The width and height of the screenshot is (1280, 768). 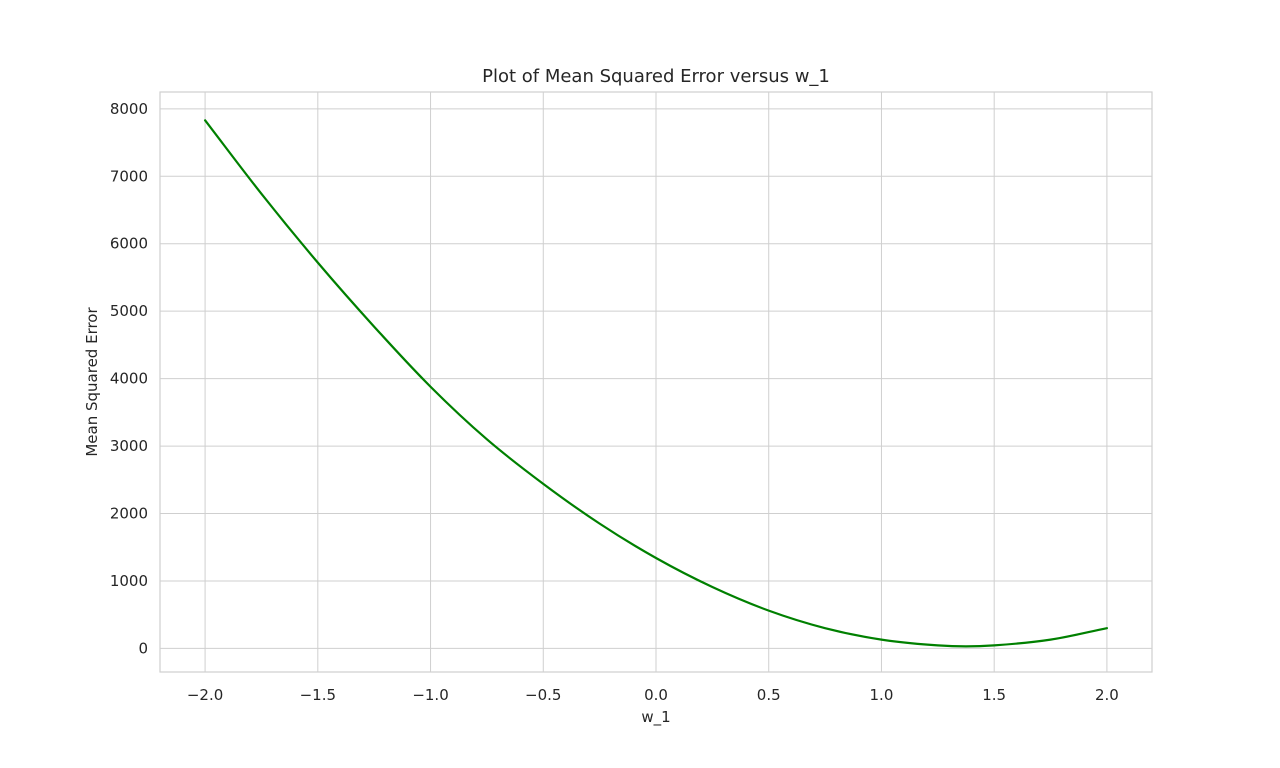 What do you see at coordinates (129, 581) in the screenshot?
I see `y-tick-label: 1000` at bounding box center [129, 581].